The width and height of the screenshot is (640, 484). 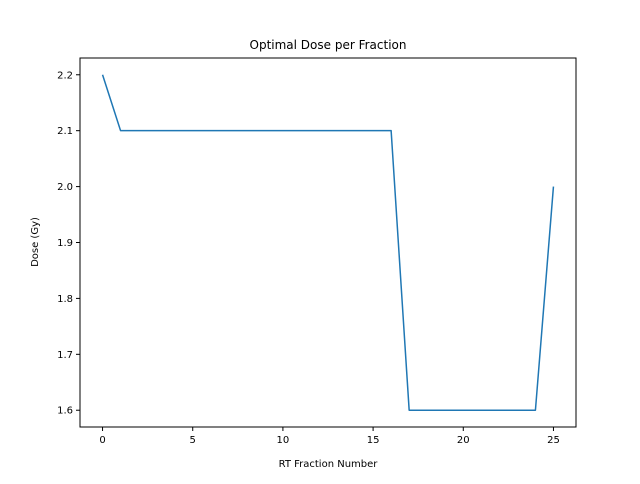 What do you see at coordinates (373, 440) in the screenshot?
I see `x-tick-label: 15` at bounding box center [373, 440].